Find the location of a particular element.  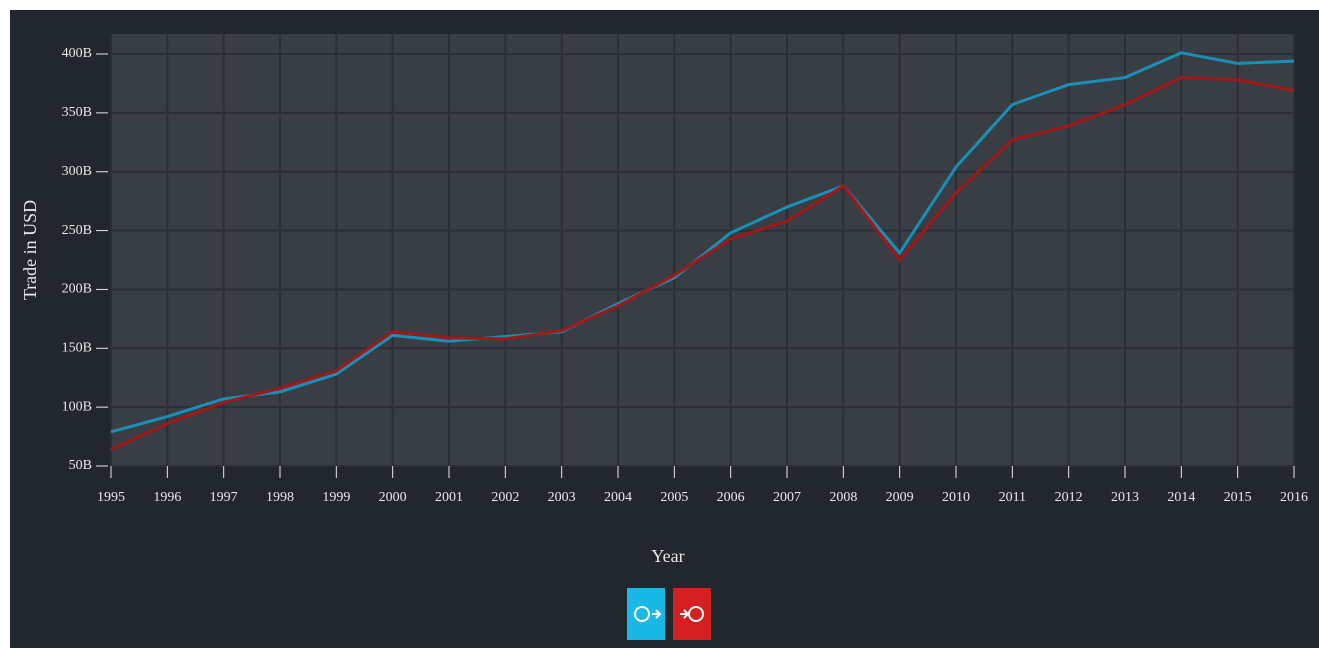

x-tick-label: 1998 is located at coordinates (280, 497).